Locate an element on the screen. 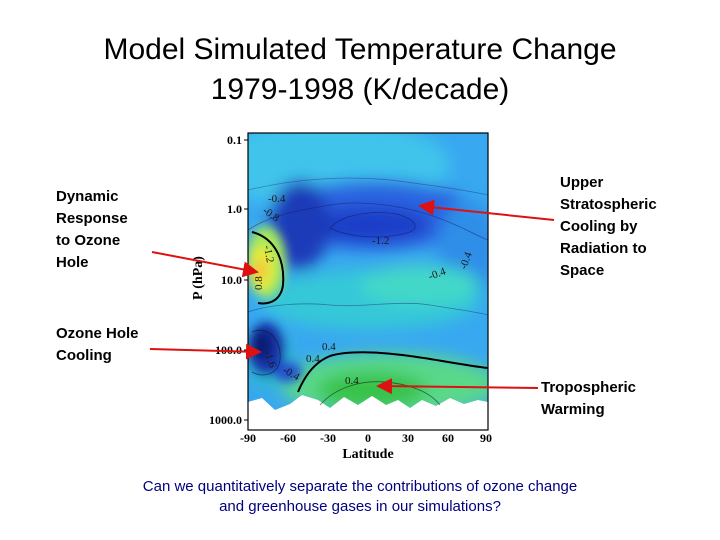 This screenshot has height=540, width=720. contour-label: -1.6 is located at coordinates (269, 359).